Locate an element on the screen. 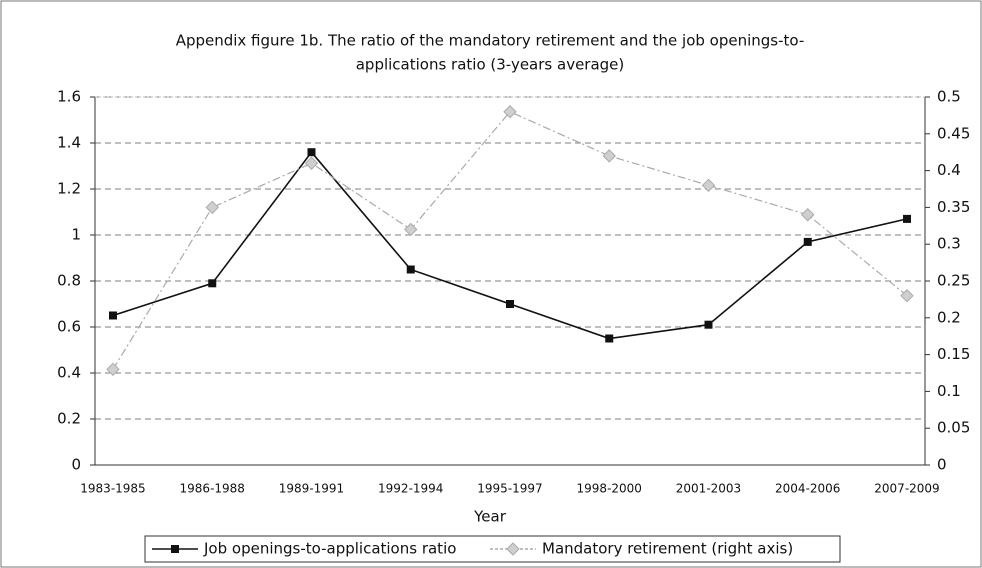 The width and height of the screenshot is (982, 568). y2-tick-label: 0.5 is located at coordinates (949, 97).